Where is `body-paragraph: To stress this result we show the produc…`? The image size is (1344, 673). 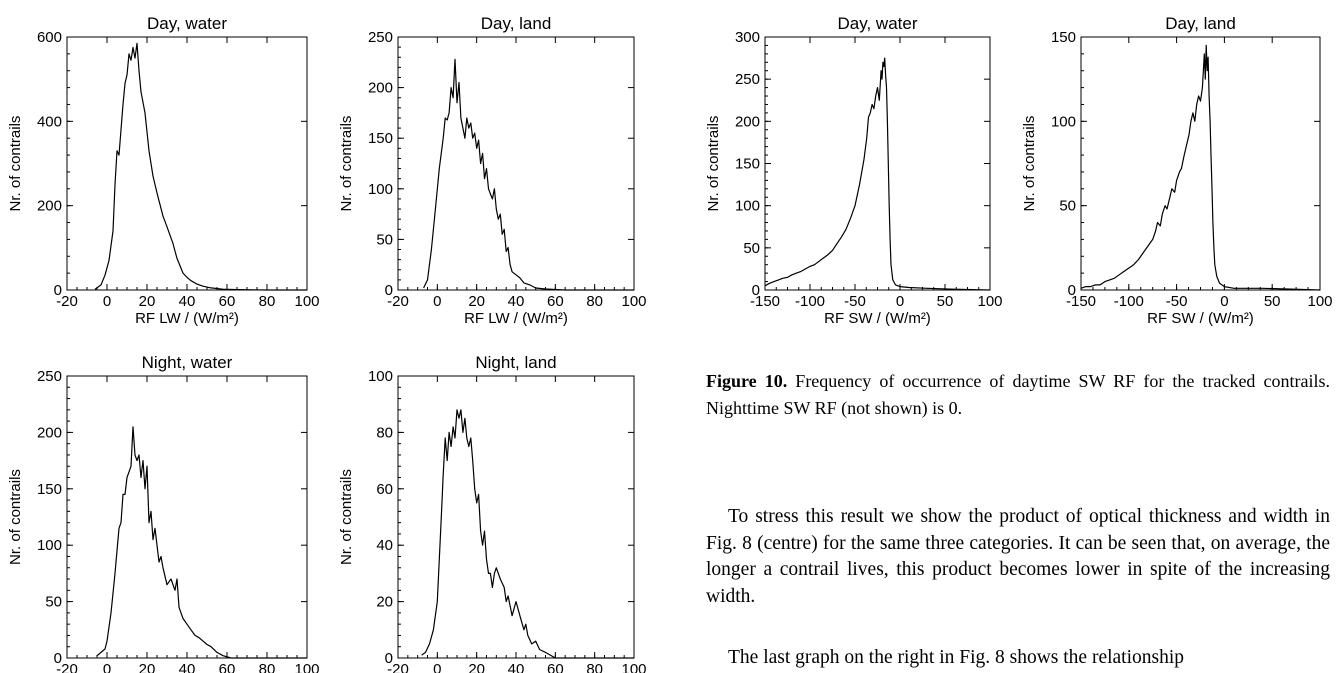
body-paragraph: To stress this result we show the produc… is located at coordinates (1018, 556).